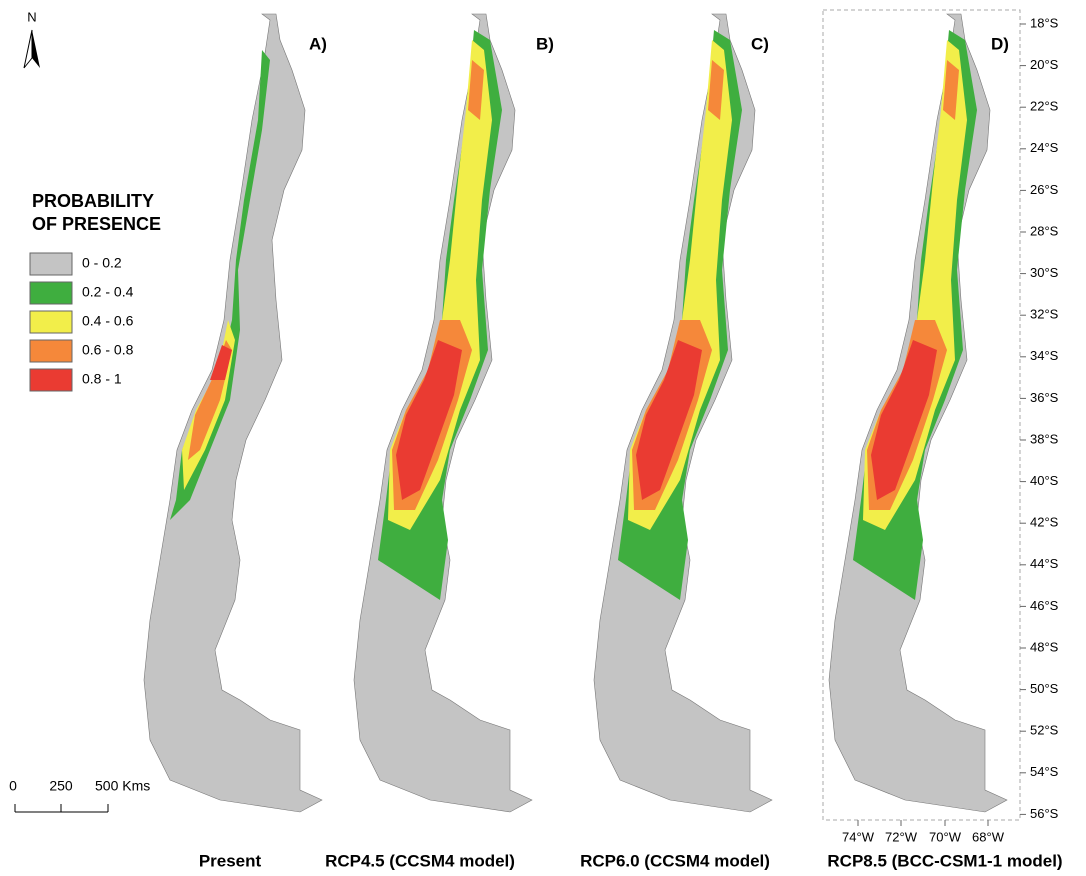 The image size is (1086, 876). What do you see at coordinates (1044, 355) in the screenshot?
I see `lat-label: 34°S` at bounding box center [1044, 355].